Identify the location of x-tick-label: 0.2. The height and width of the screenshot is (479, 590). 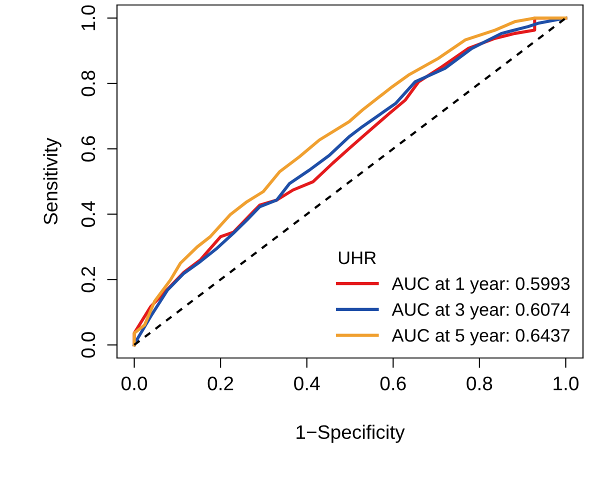
(221, 383).